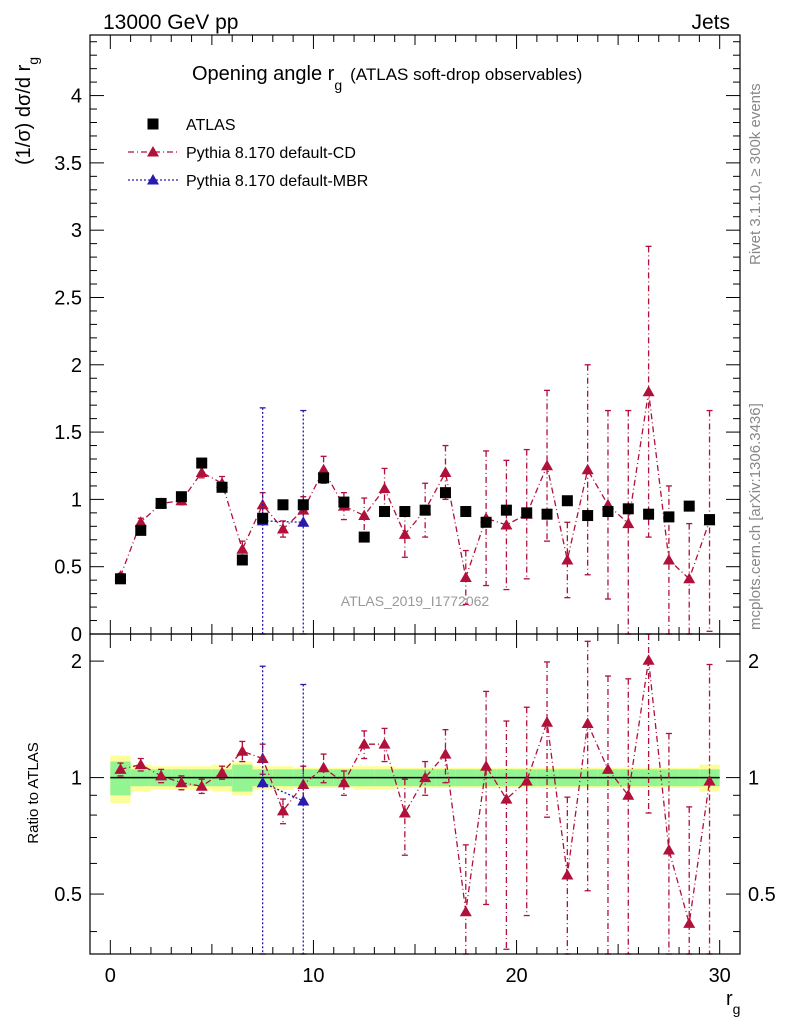 The height and width of the screenshot is (1024, 786). What do you see at coordinates (753, 779) in the screenshot?
I see `ratio-y-tick-label-right: 1` at bounding box center [753, 779].